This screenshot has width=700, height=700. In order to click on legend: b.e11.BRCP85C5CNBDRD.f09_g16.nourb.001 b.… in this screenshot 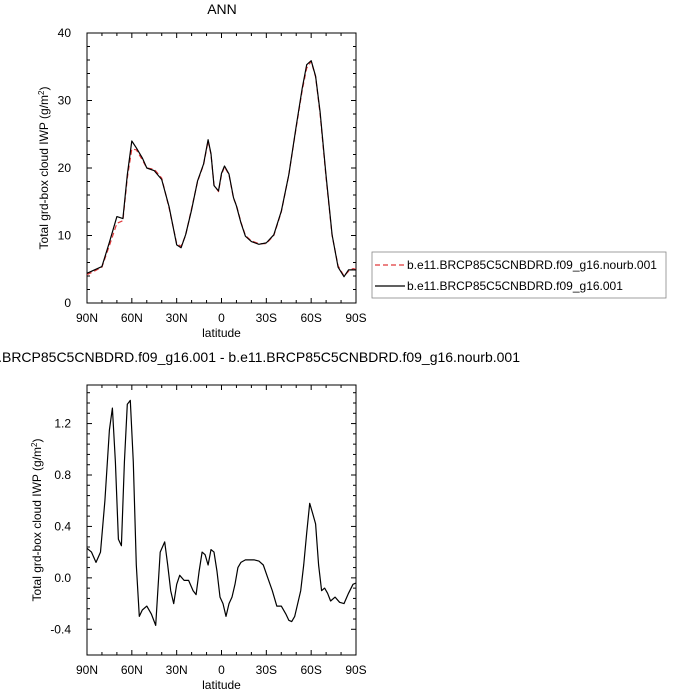, I will do `click(519, 275)`.